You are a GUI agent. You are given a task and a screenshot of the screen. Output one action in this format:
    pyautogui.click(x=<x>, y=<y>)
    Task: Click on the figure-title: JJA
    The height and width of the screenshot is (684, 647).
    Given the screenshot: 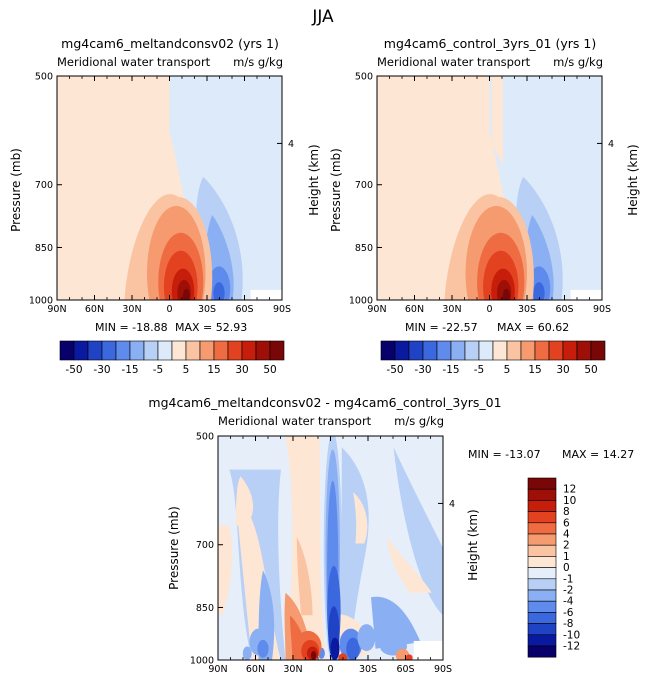 What is the action you would take?
    pyautogui.click(x=322, y=17)
    